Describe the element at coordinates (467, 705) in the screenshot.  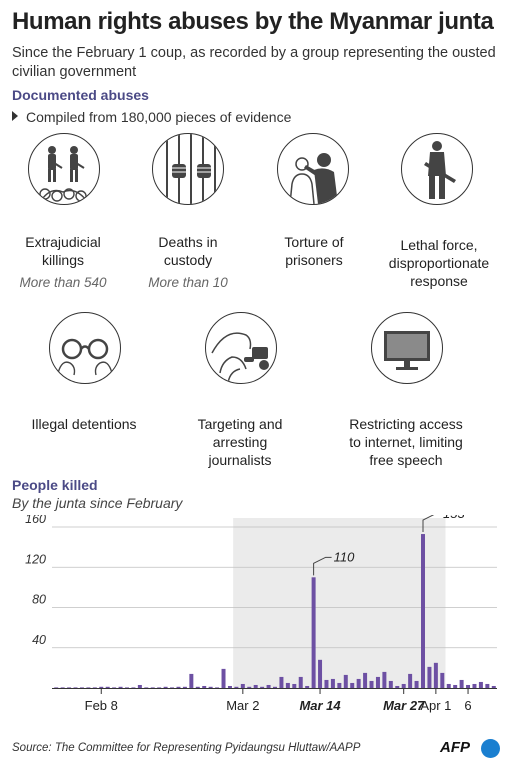
I see `x-tick-label: 6` at that location.